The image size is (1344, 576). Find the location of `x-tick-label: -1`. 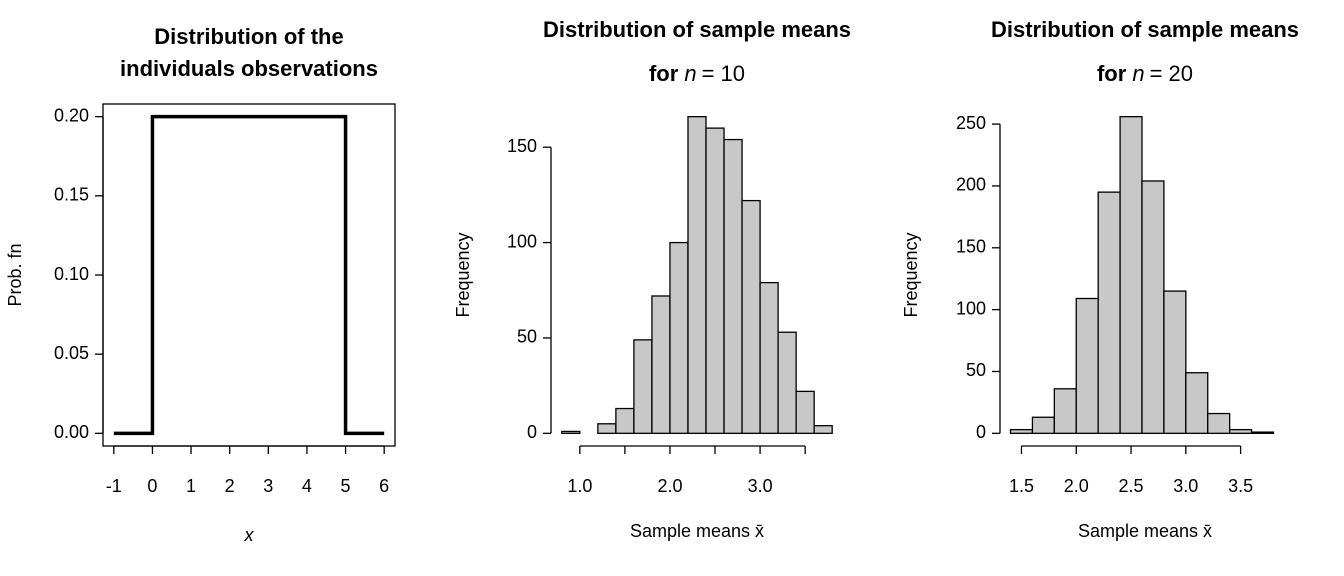

x-tick-label: -1 is located at coordinates (114, 486).